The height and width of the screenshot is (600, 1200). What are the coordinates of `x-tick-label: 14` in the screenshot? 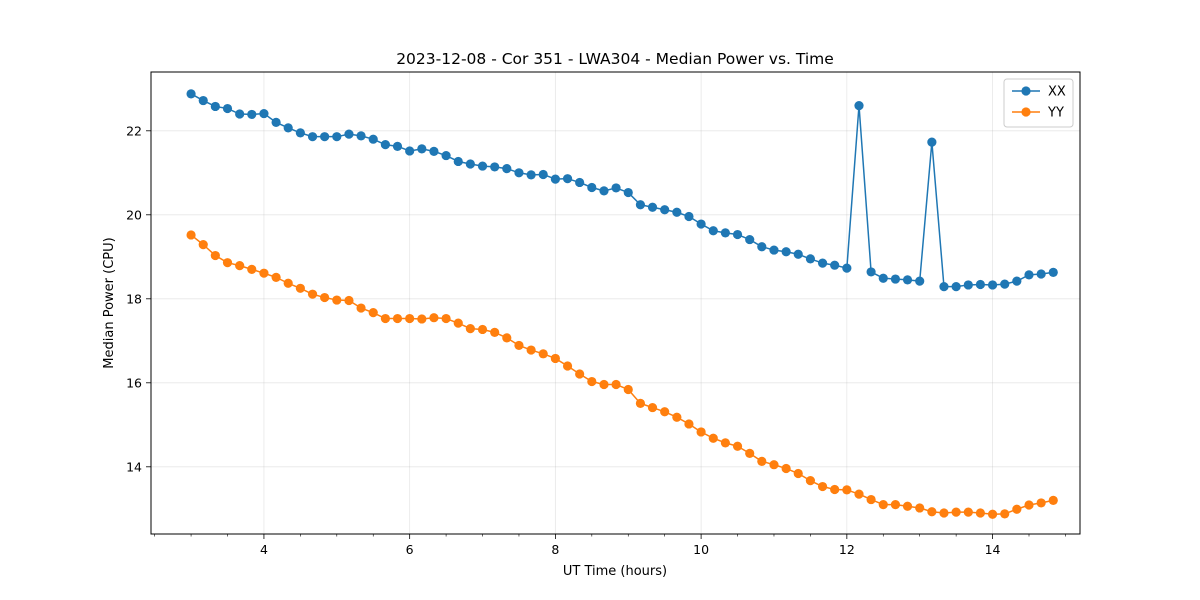 It's located at (993, 549).